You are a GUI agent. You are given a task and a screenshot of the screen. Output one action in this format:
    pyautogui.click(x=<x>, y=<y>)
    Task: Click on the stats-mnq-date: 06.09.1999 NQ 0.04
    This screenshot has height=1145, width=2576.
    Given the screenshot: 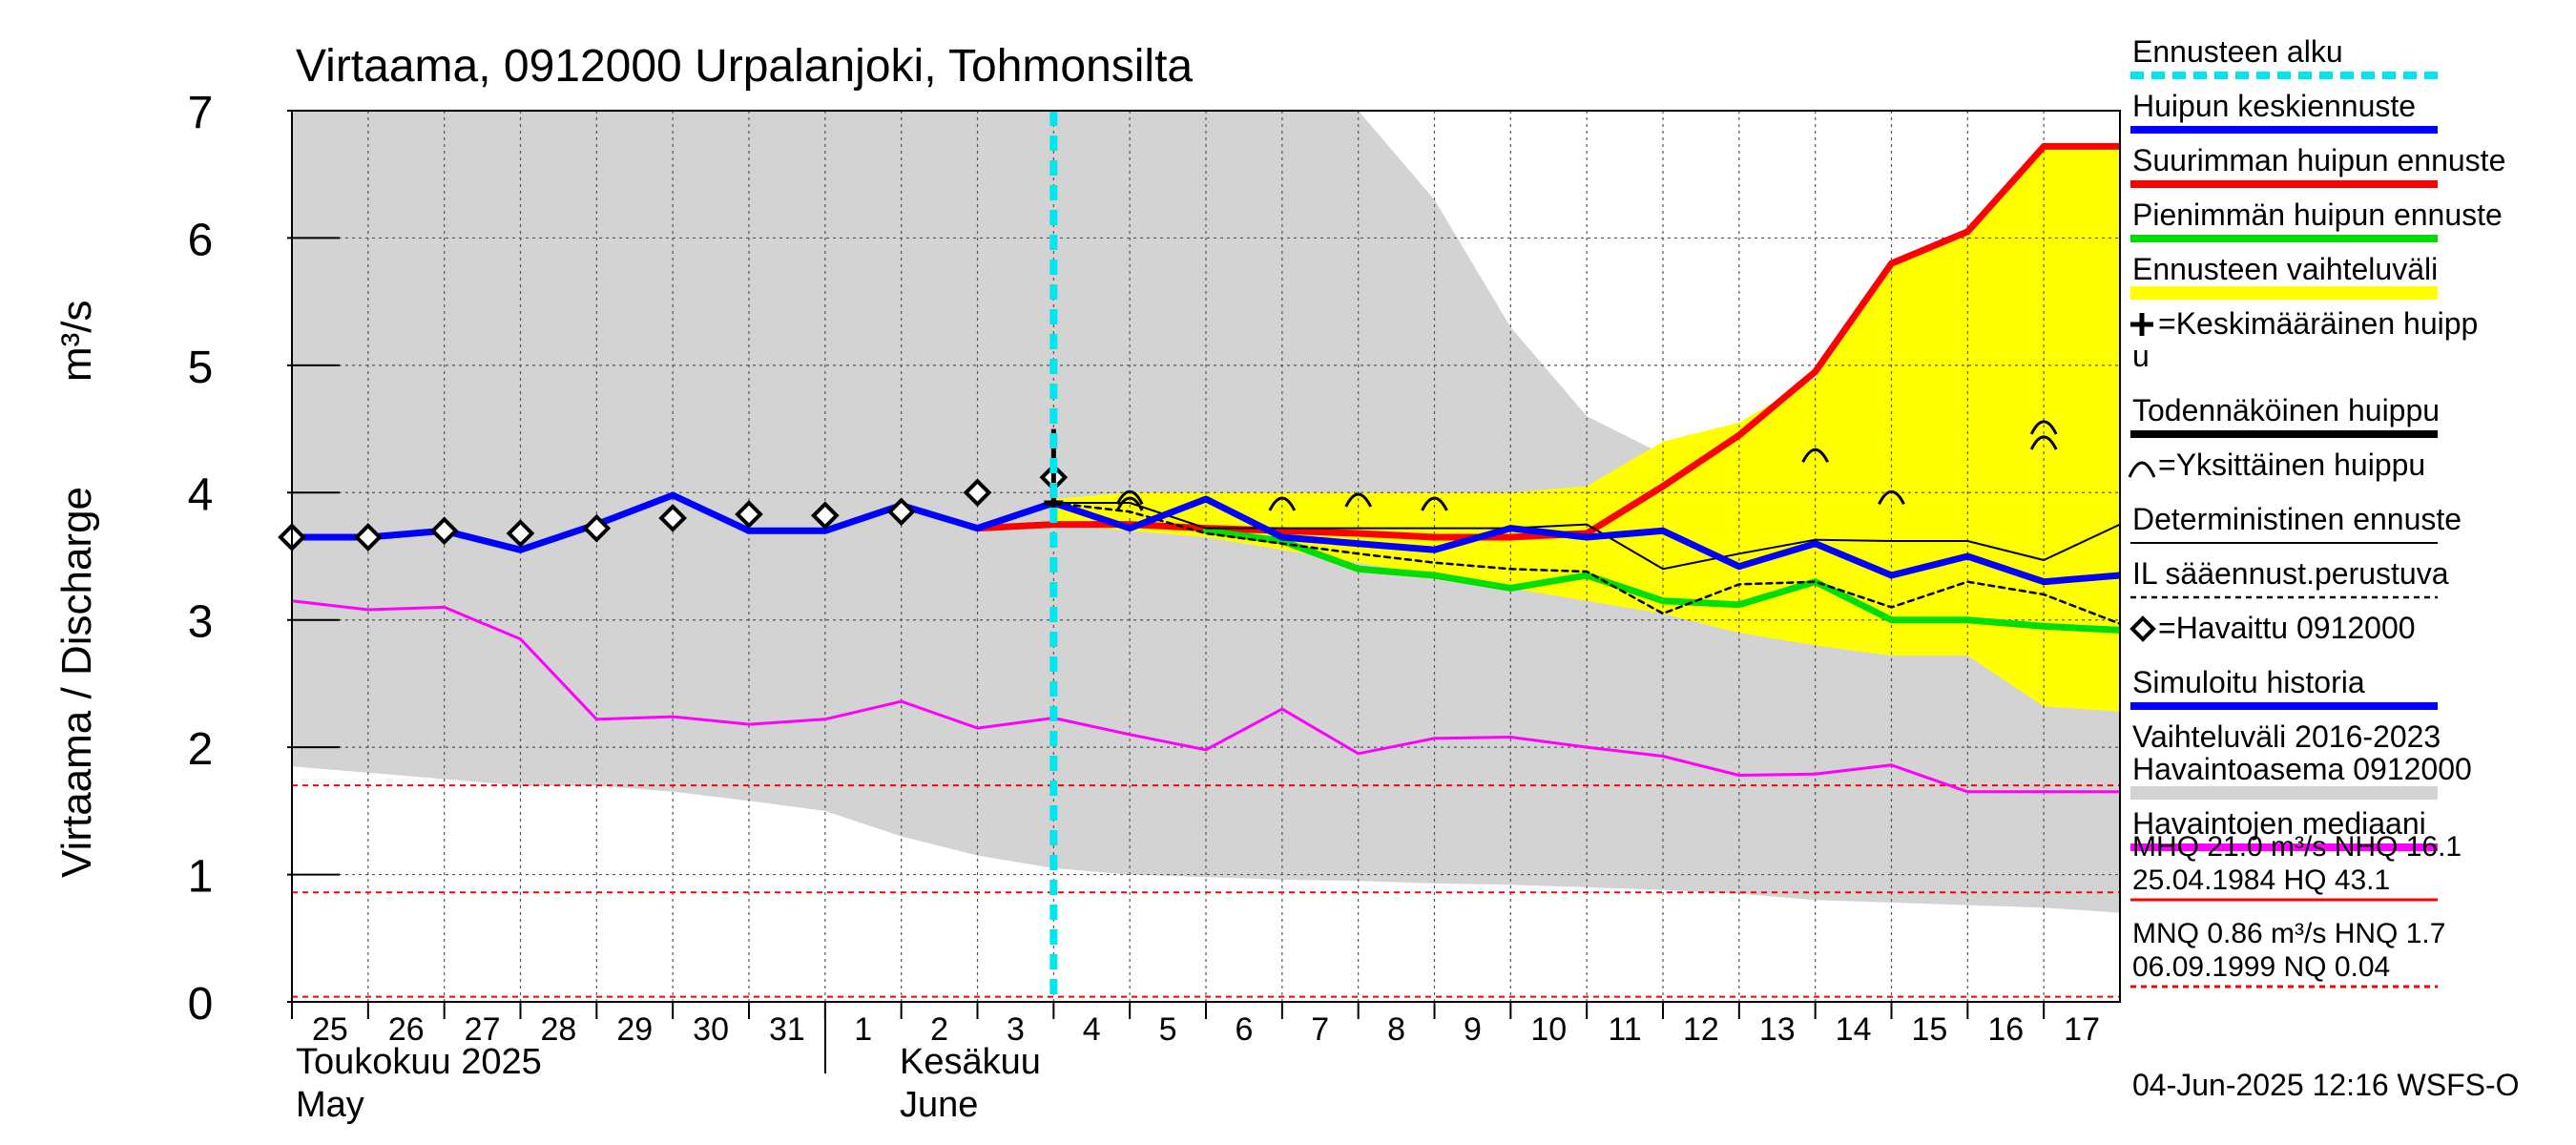 What is the action you would take?
    pyautogui.click(x=2261, y=967)
    